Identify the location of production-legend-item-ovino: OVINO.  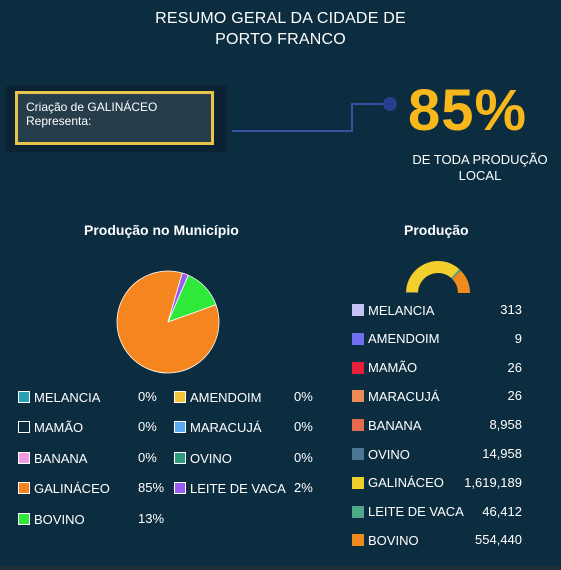
(381, 454).